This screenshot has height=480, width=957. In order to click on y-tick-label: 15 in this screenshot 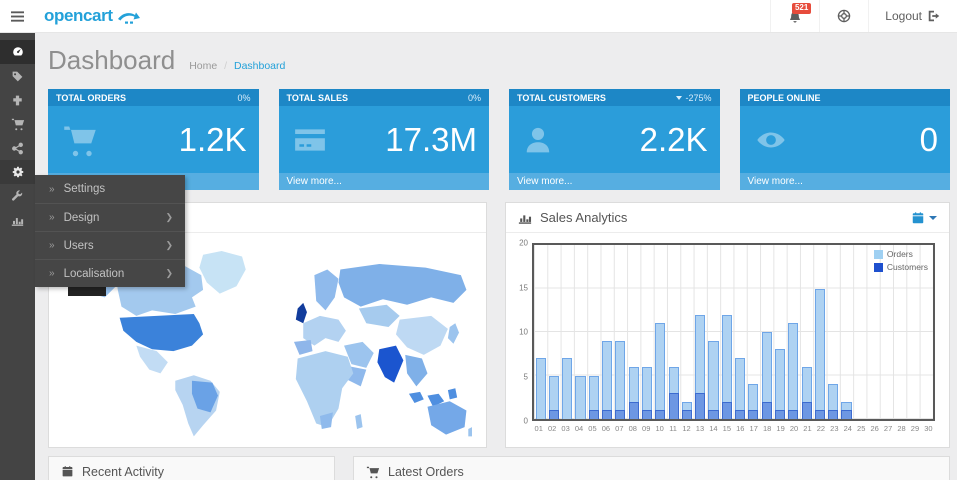, I will do `click(523, 287)`.